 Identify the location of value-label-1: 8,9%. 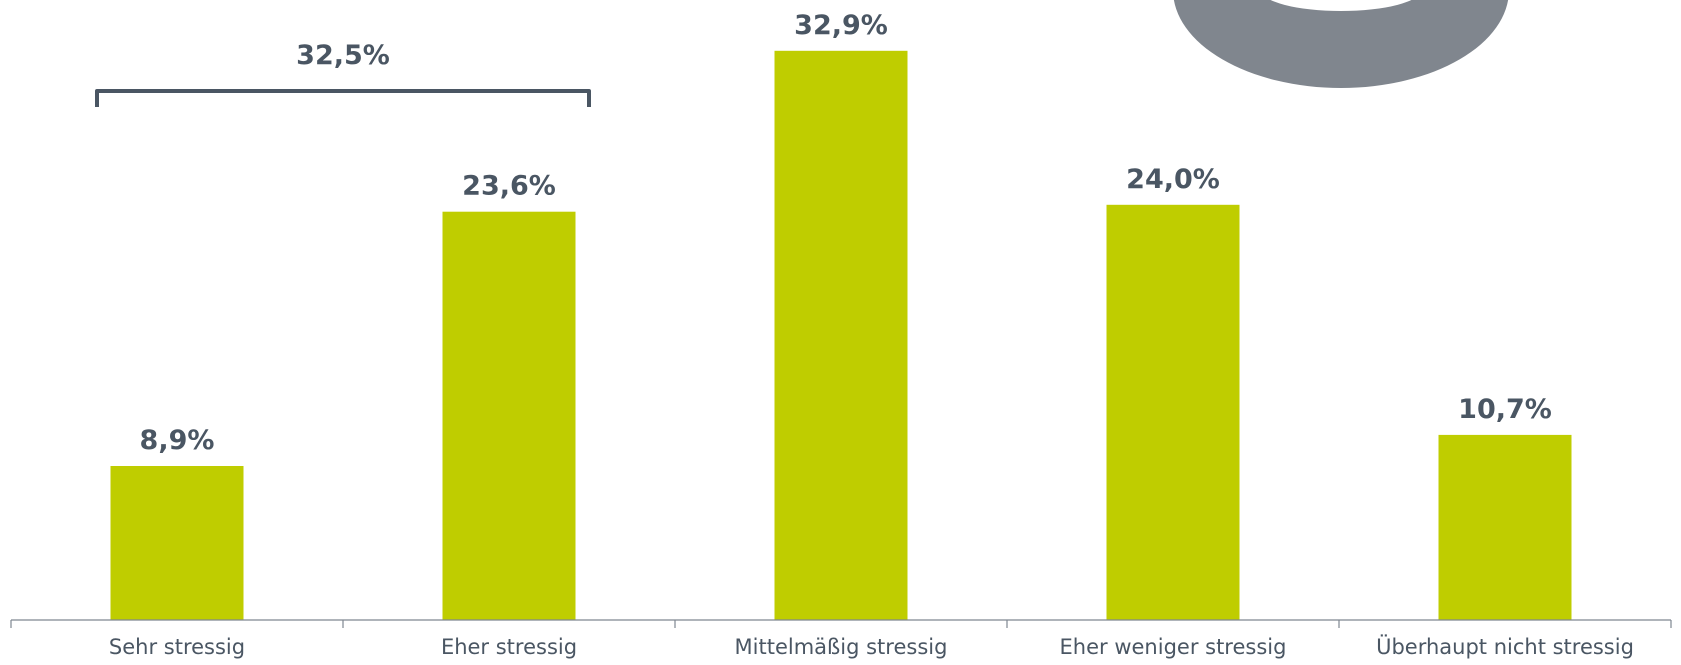
(177, 440).